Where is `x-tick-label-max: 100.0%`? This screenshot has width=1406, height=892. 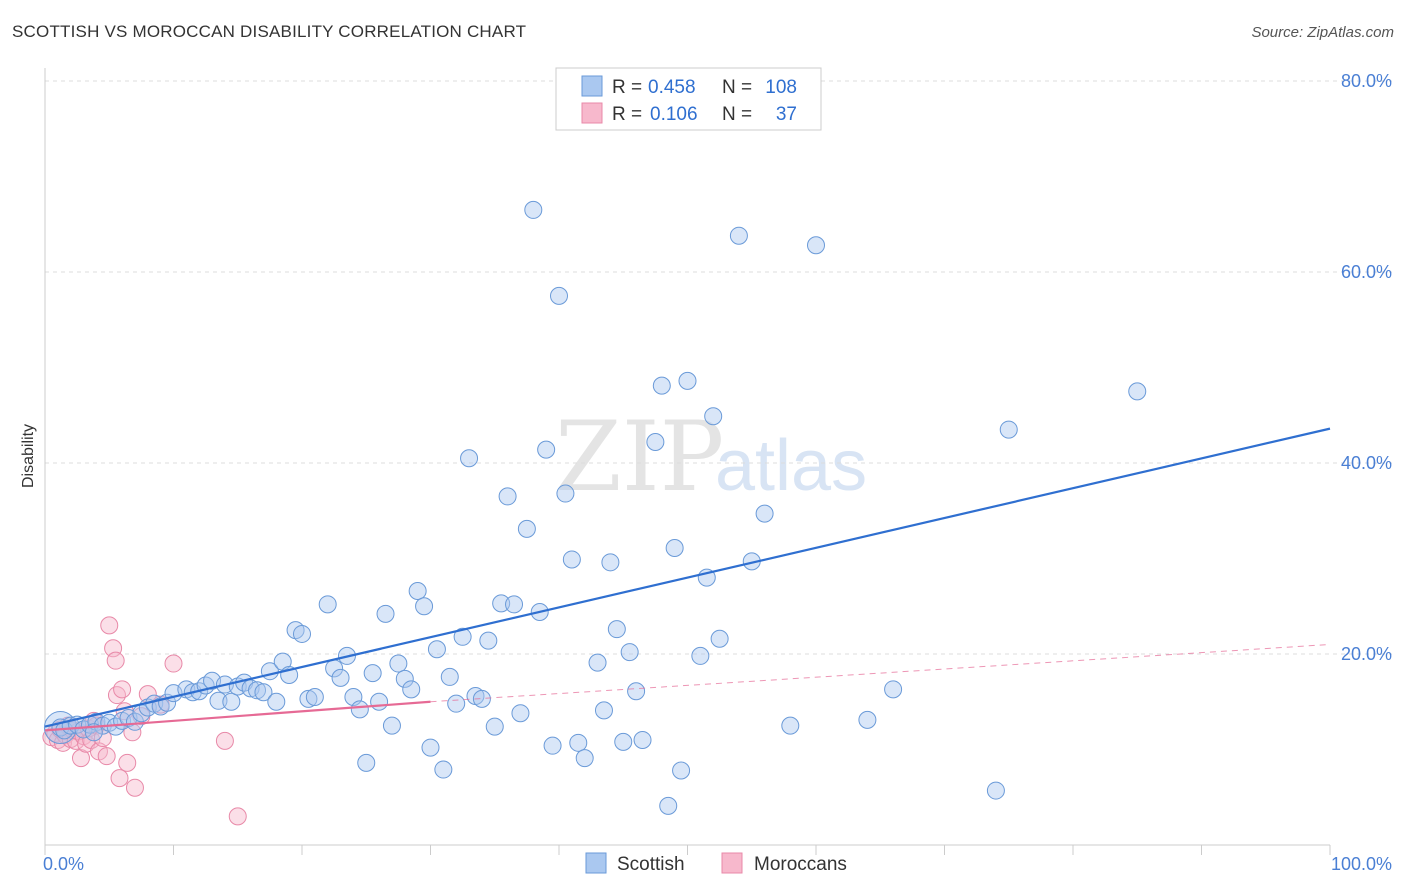
x-tick-label-max: 100.0% is located at coordinates (1361, 864).